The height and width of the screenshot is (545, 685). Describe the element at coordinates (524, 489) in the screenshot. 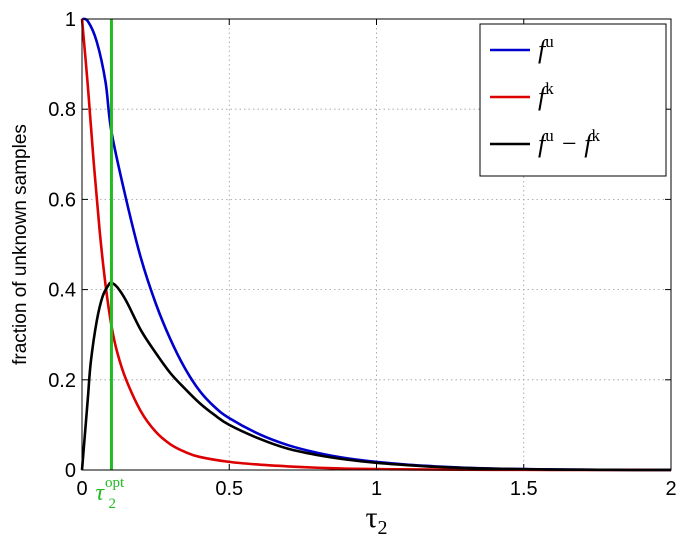

I see `x-tick-label: 1.5` at that location.